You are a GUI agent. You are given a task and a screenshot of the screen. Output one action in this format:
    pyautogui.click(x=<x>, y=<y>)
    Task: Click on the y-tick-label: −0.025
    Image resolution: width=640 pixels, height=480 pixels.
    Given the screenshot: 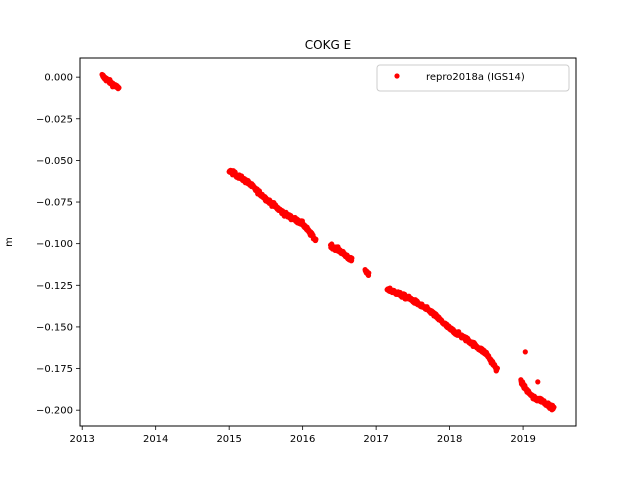 What is the action you would take?
    pyautogui.click(x=54, y=119)
    